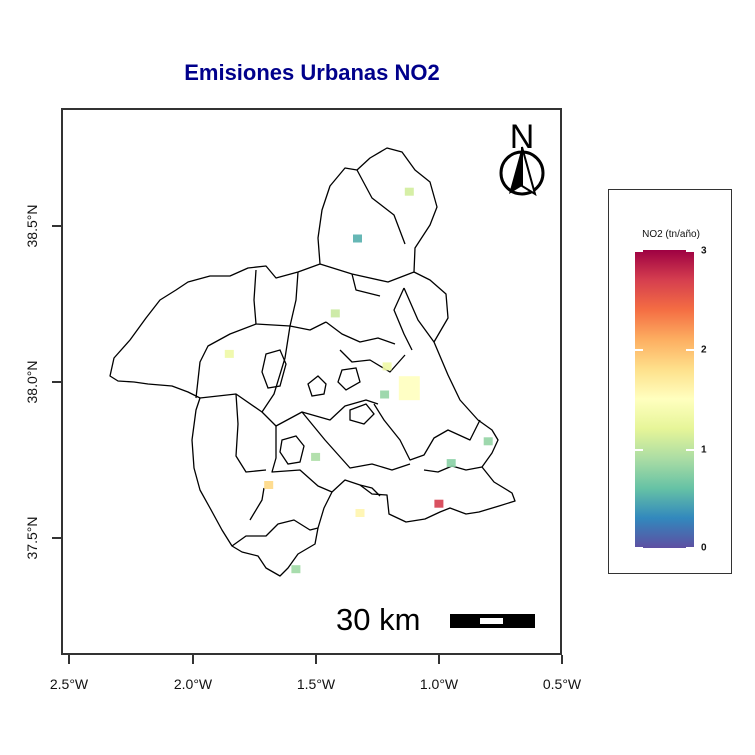 This screenshot has height=755, width=755. I want to click on legend-tick-label: 3, so click(704, 251).